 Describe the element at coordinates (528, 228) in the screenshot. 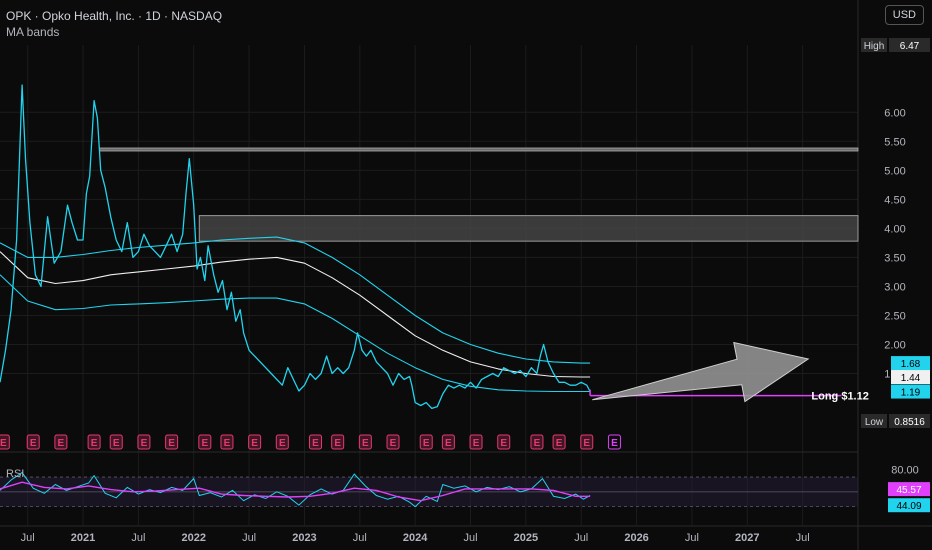

I see `resistance-zone` at that location.